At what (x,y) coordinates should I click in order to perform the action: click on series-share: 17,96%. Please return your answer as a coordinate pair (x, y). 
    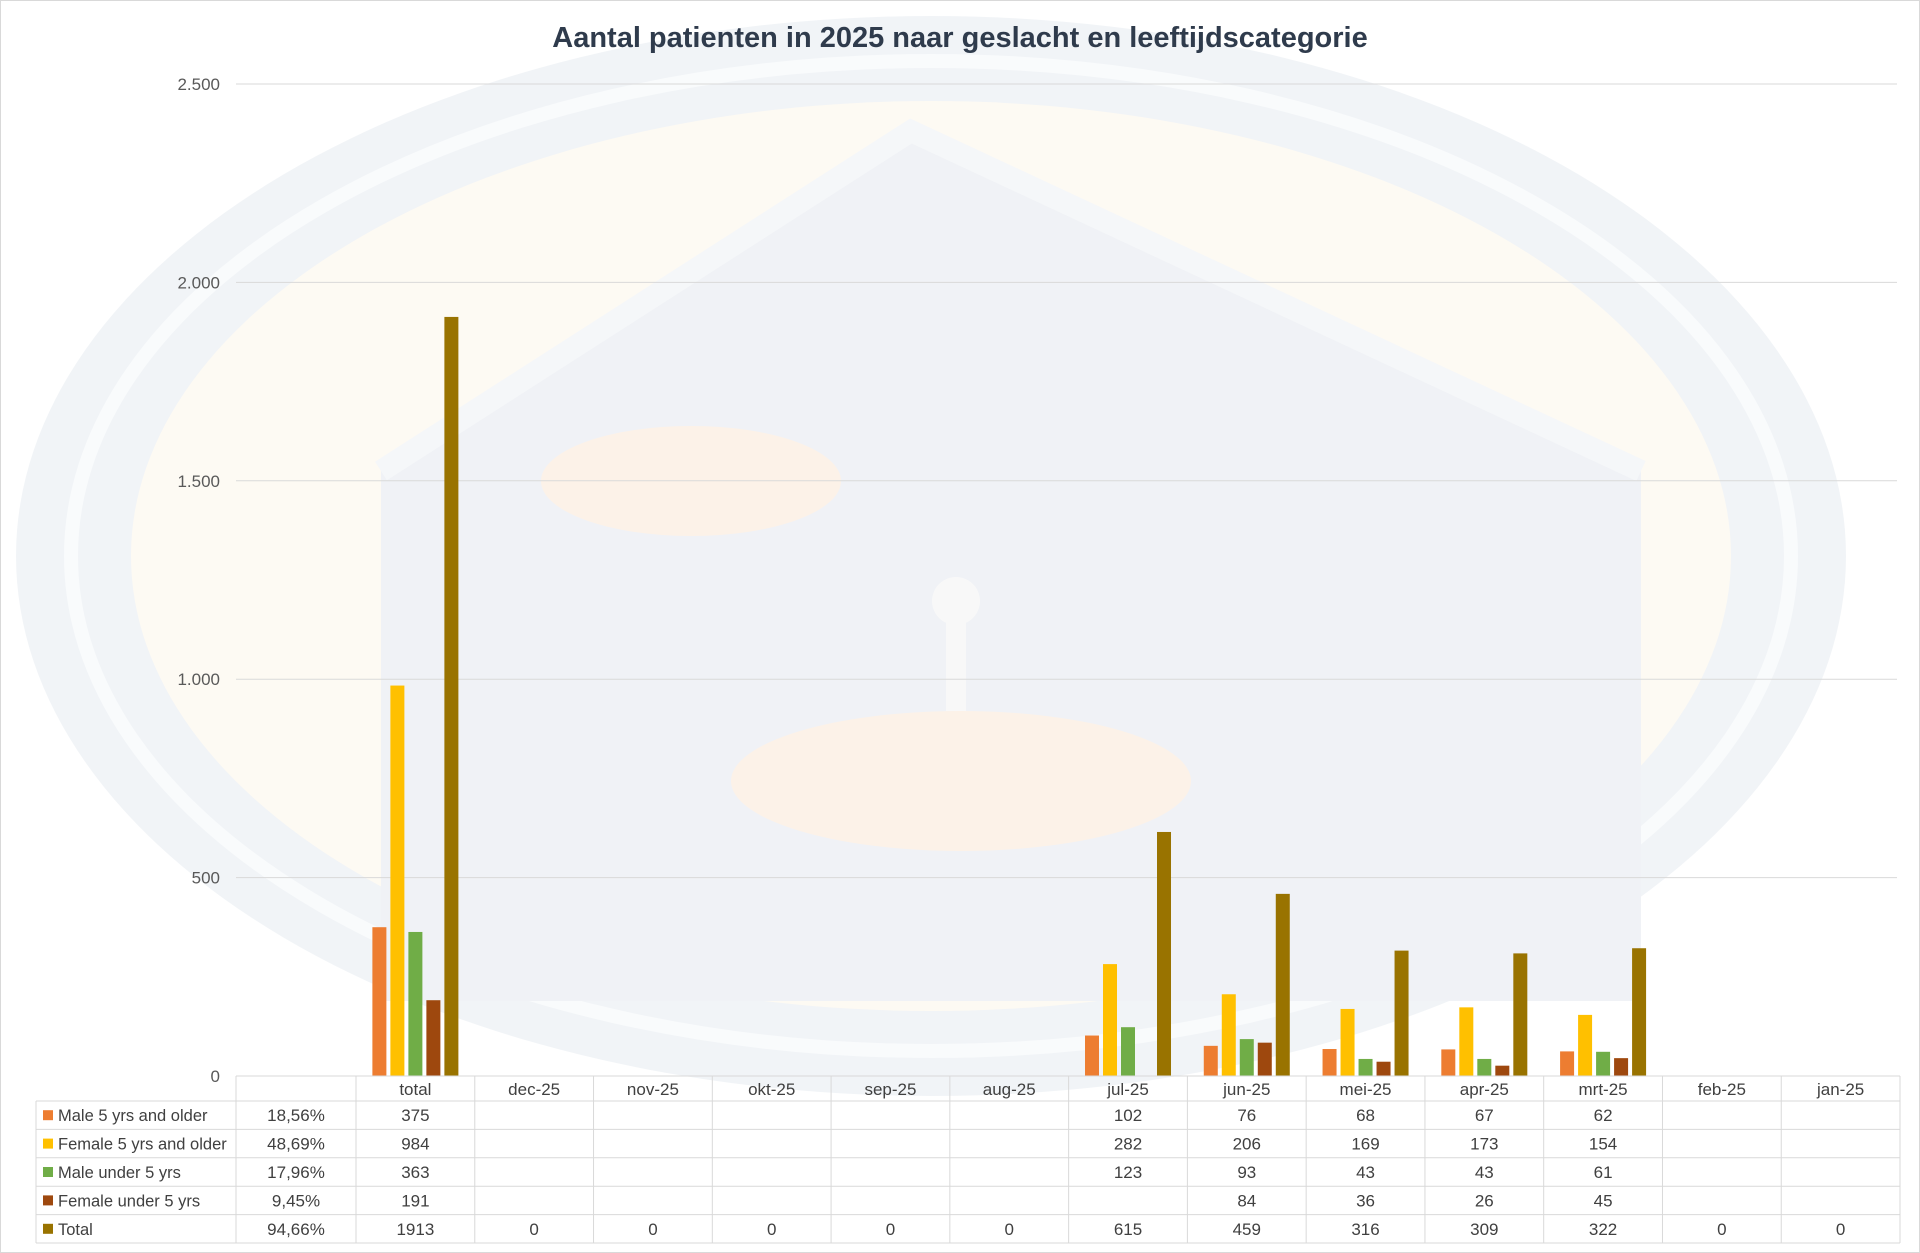
    Looking at the image, I should click on (296, 1172).